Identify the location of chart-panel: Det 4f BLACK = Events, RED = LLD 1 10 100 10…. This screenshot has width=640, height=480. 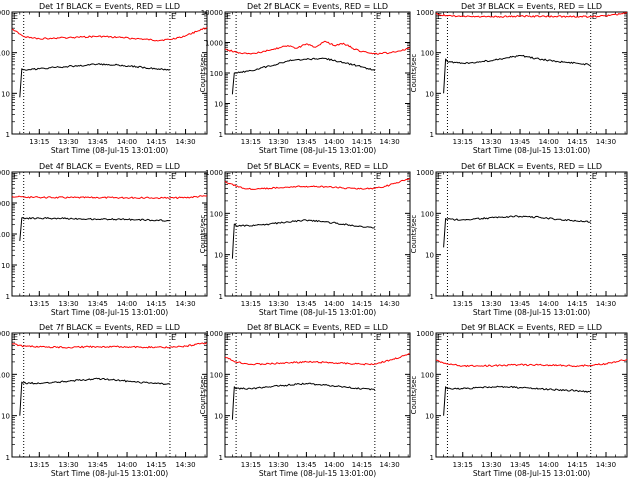
(104, 239).